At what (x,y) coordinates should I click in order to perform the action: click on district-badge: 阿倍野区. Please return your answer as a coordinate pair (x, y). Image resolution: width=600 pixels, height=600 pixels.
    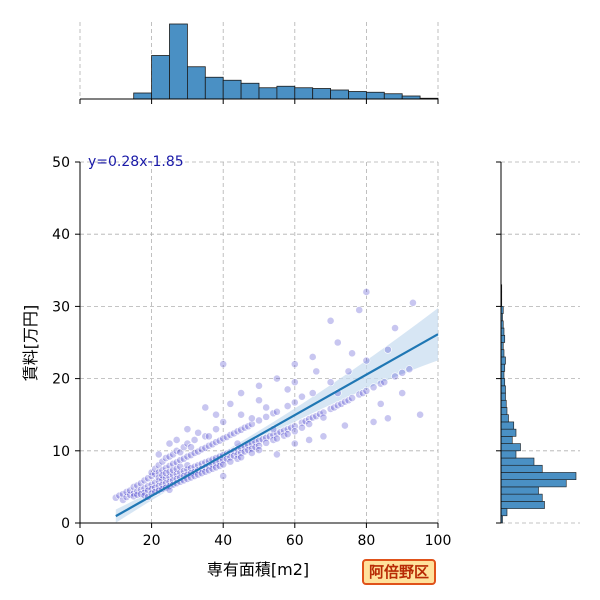
    Looking at the image, I should click on (399, 572).